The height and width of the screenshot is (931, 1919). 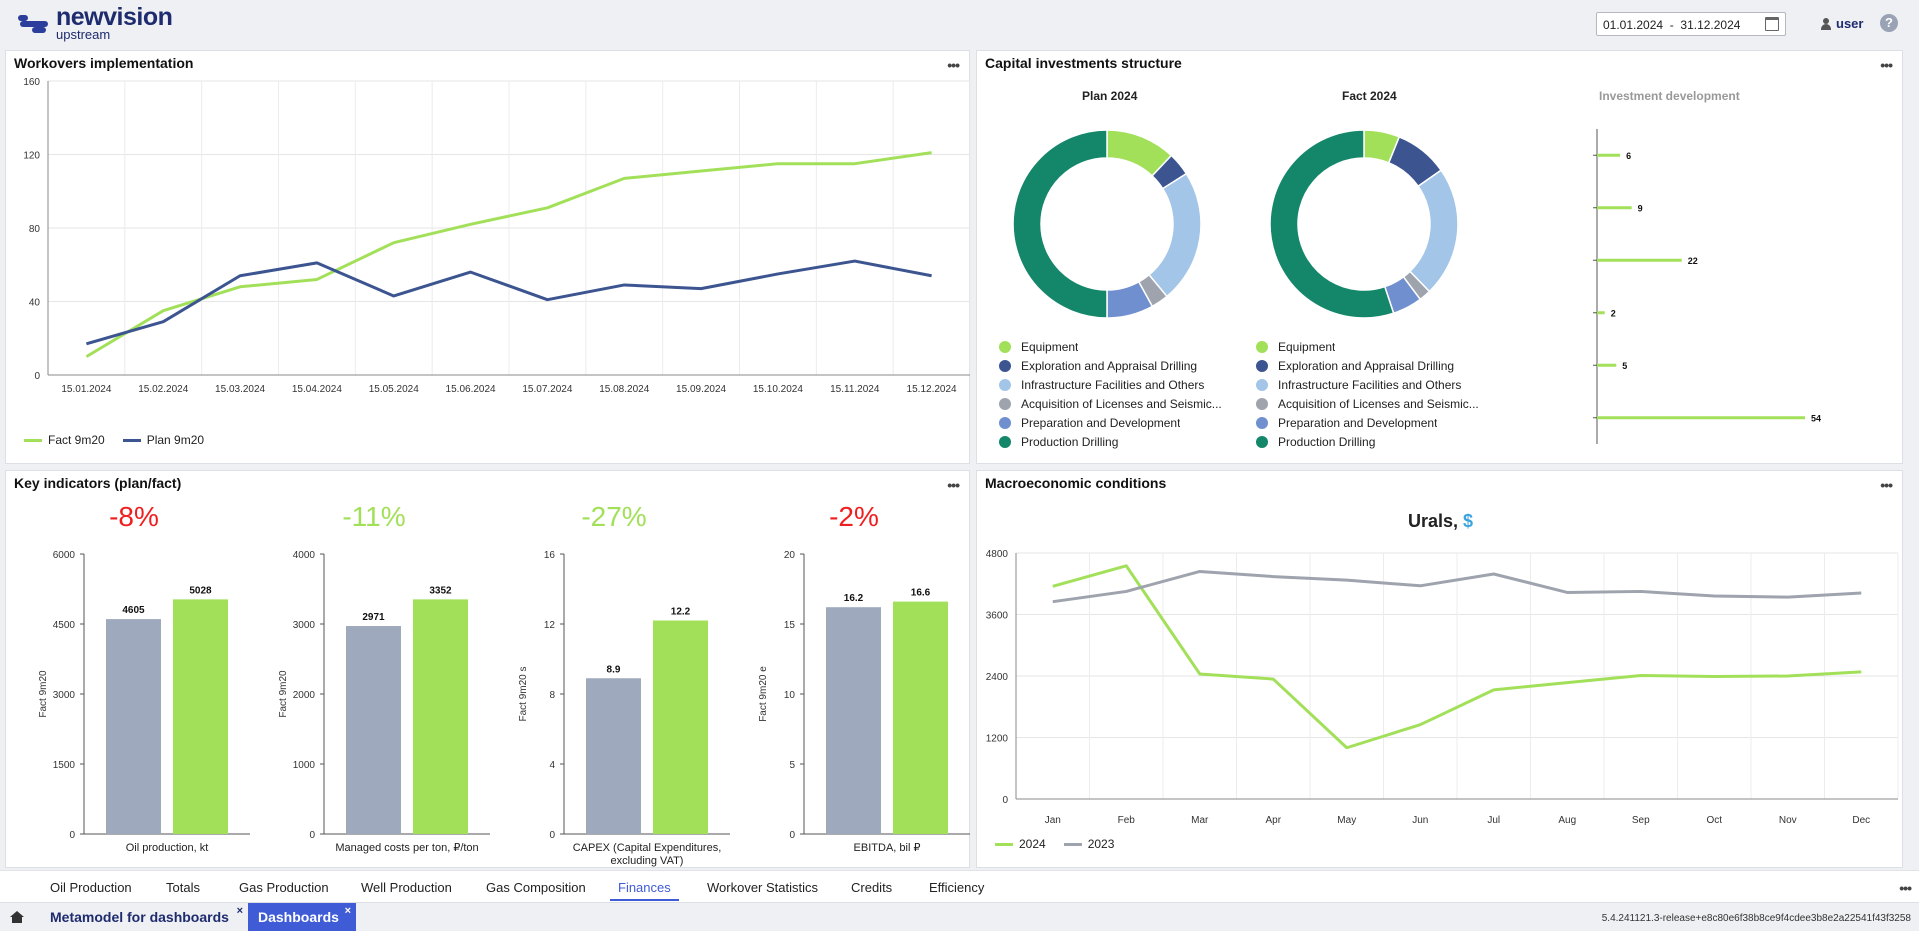 I want to click on tab-oil-production: Oil Production, so click(x=91, y=887).